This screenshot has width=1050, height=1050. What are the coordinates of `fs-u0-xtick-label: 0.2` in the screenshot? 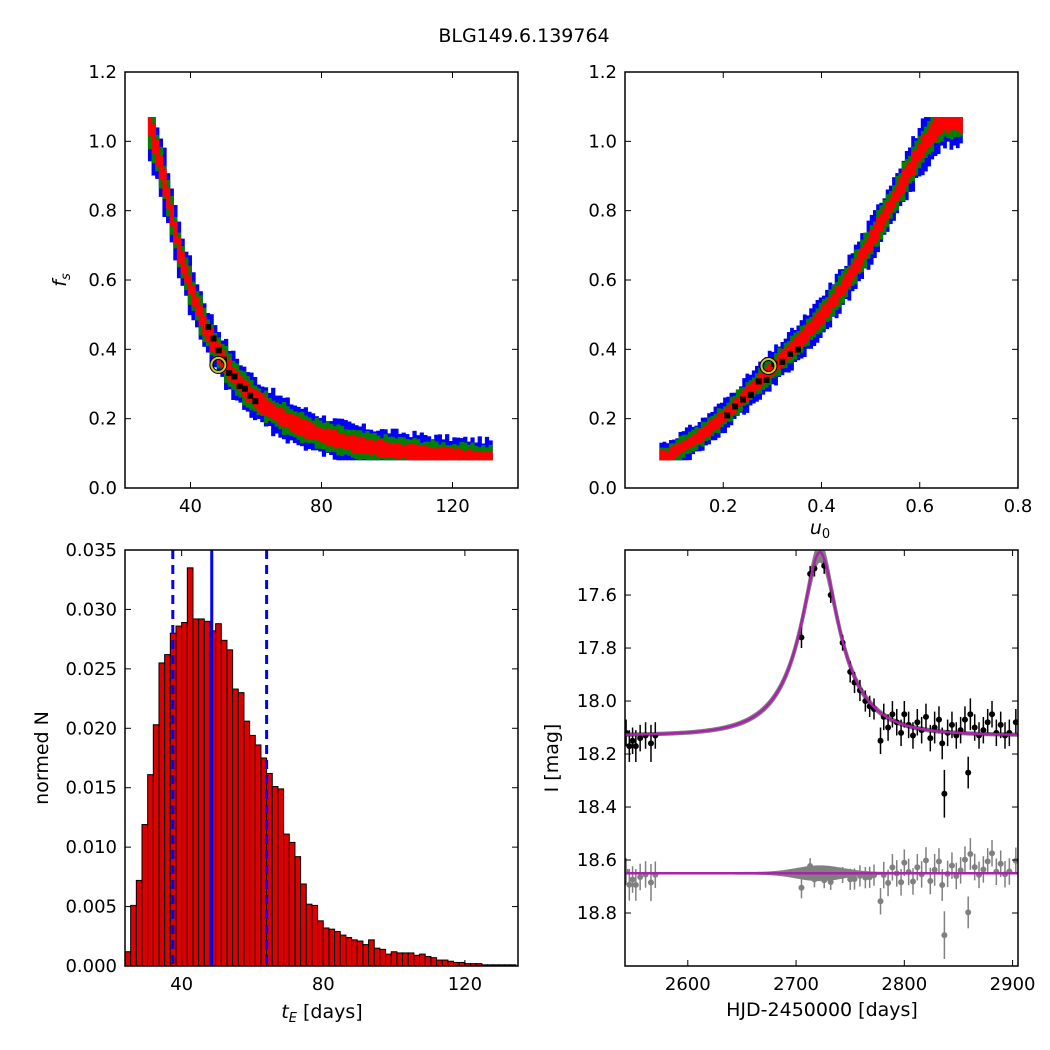 It's located at (723, 506).